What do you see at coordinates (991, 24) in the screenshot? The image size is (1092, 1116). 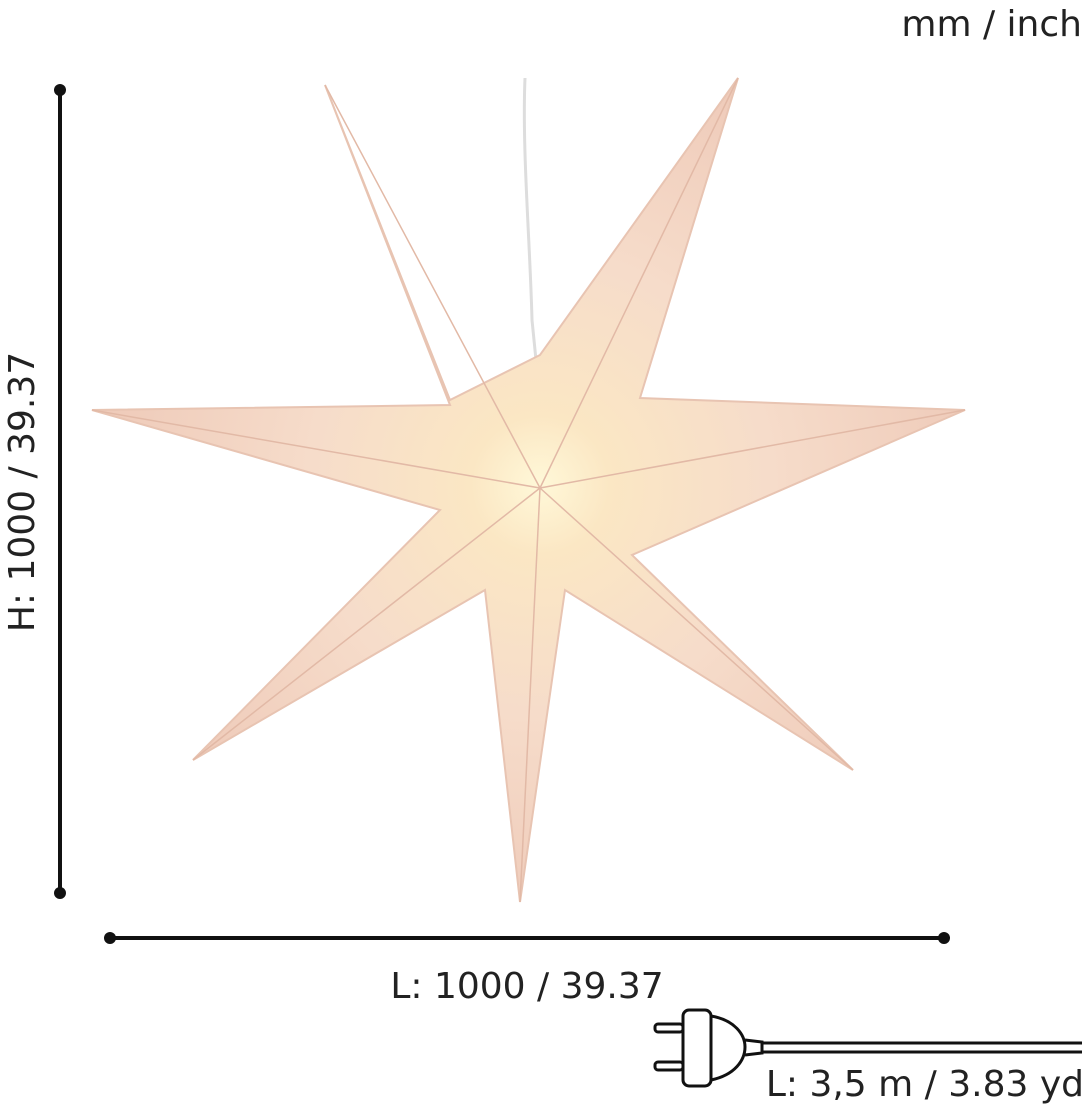 I see `units-label: mm / inch` at bounding box center [991, 24].